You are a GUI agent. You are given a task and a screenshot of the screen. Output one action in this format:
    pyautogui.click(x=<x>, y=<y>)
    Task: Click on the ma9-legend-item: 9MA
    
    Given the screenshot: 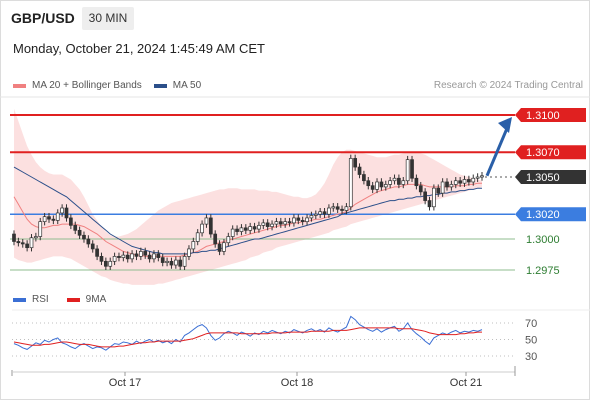 What is the action you would take?
    pyautogui.click(x=86, y=299)
    